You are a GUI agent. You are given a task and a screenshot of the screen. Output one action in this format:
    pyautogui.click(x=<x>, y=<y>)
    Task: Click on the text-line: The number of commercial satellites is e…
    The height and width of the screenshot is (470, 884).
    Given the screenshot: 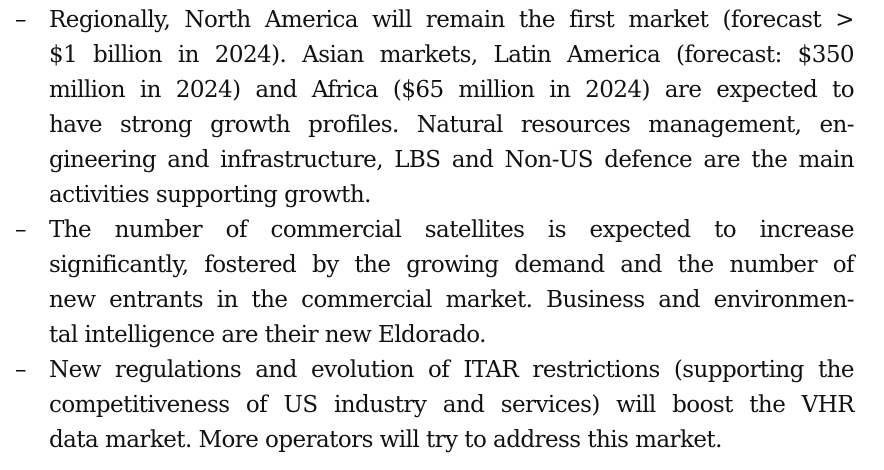 What is the action you would take?
    pyautogui.click(x=452, y=230)
    